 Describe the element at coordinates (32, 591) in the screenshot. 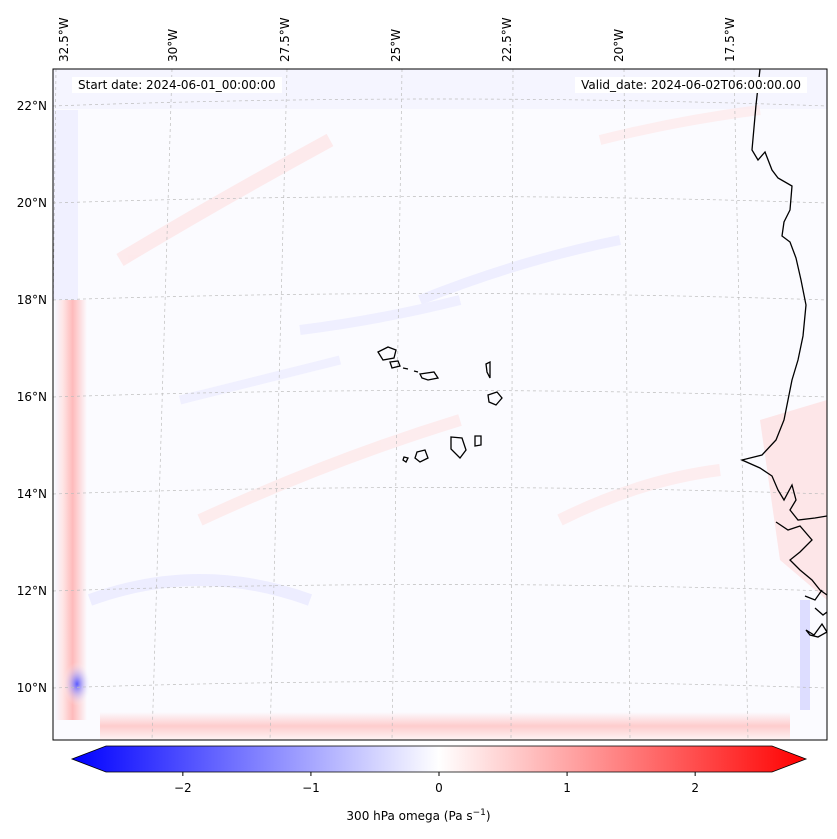

I see `lat-label: 12°N` at that location.